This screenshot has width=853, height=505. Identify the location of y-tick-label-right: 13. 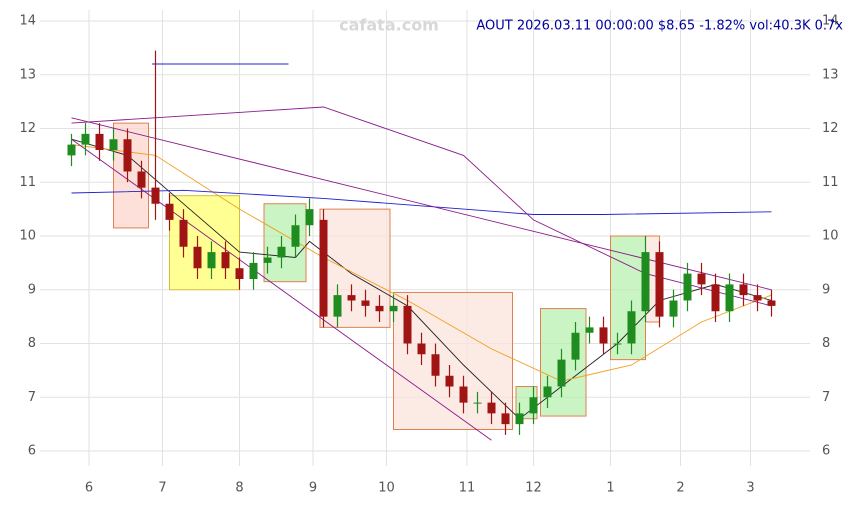
(830, 74).